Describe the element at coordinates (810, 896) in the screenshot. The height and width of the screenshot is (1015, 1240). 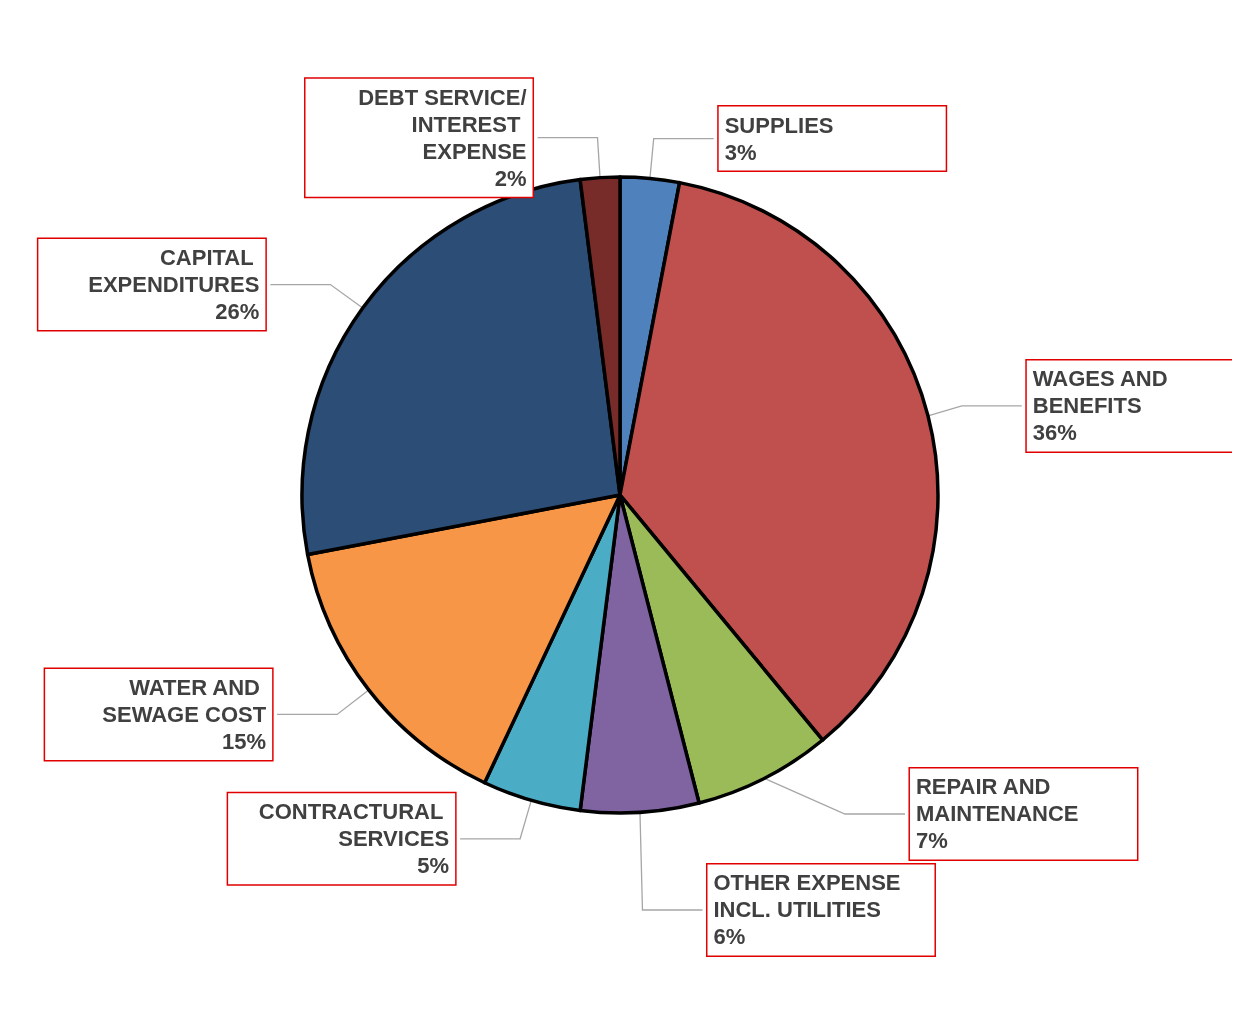
I see `slice-label: OTHER EXPENSE INCL. UTILITIES` at that location.